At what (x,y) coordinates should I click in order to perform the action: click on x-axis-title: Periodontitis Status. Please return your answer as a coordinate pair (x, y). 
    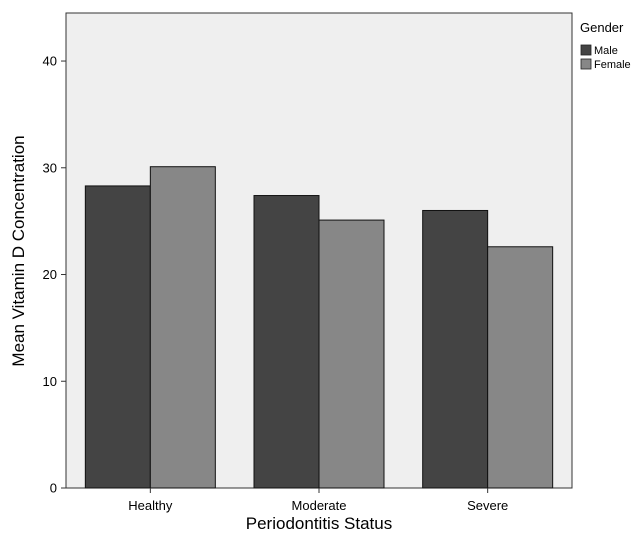
    Looking at the image, I should click on (319, 523).